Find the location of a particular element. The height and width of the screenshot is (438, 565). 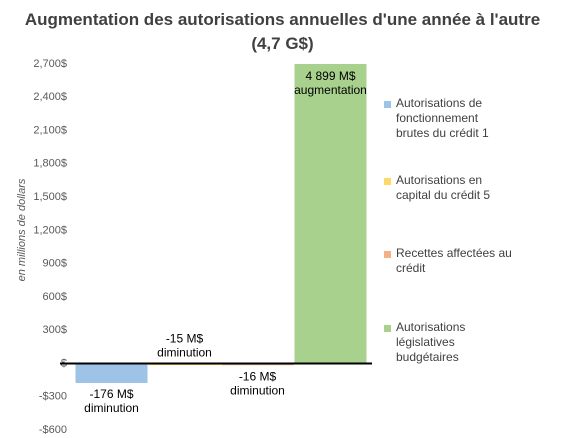

legend-label: Autorisations législatives budgétaires is located at coordinates (431, 342).